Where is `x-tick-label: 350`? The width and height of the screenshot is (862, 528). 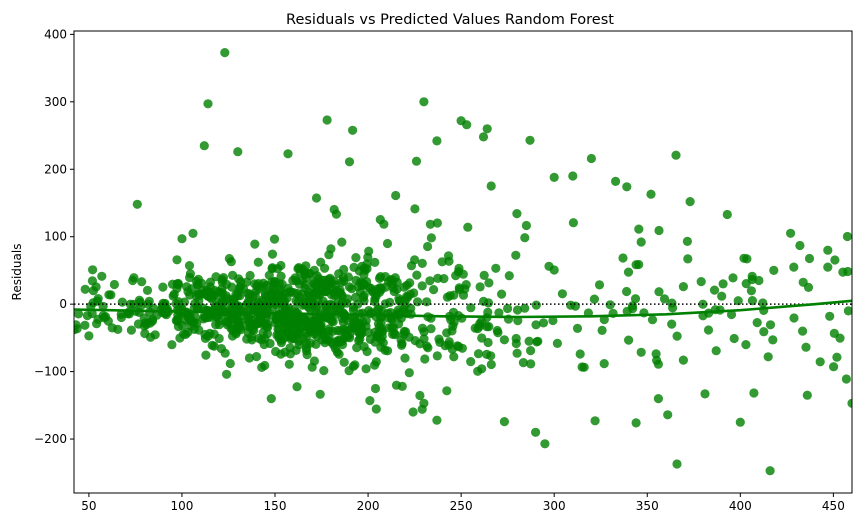
x-tick-label: 350 is located at coordinates (647, 506).